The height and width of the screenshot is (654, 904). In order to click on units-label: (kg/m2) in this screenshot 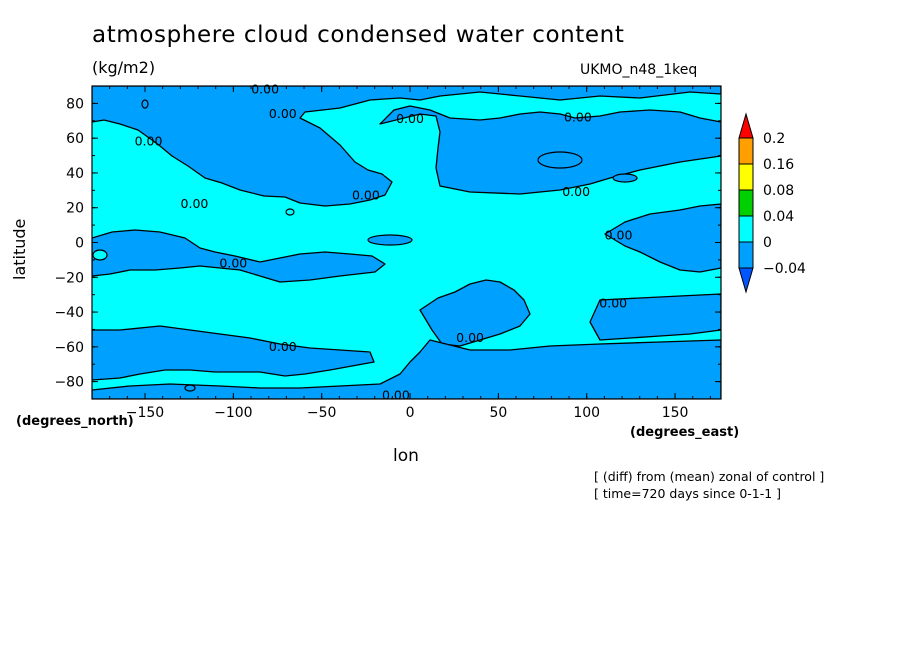, I will do `click(124, 67)`.